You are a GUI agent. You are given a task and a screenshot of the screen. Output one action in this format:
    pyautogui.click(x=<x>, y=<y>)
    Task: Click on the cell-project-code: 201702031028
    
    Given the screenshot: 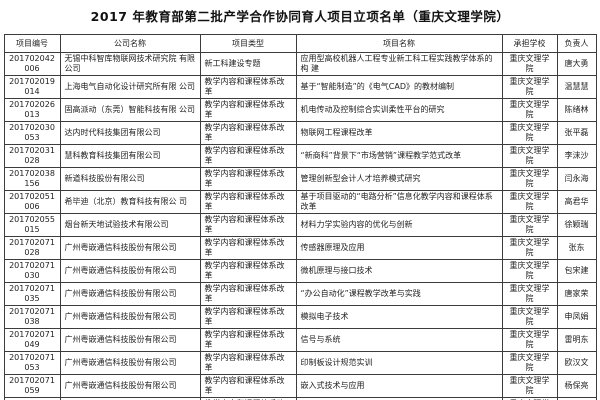 What is the action you would take?
    pyautogui.click(x=32, y=156)
    